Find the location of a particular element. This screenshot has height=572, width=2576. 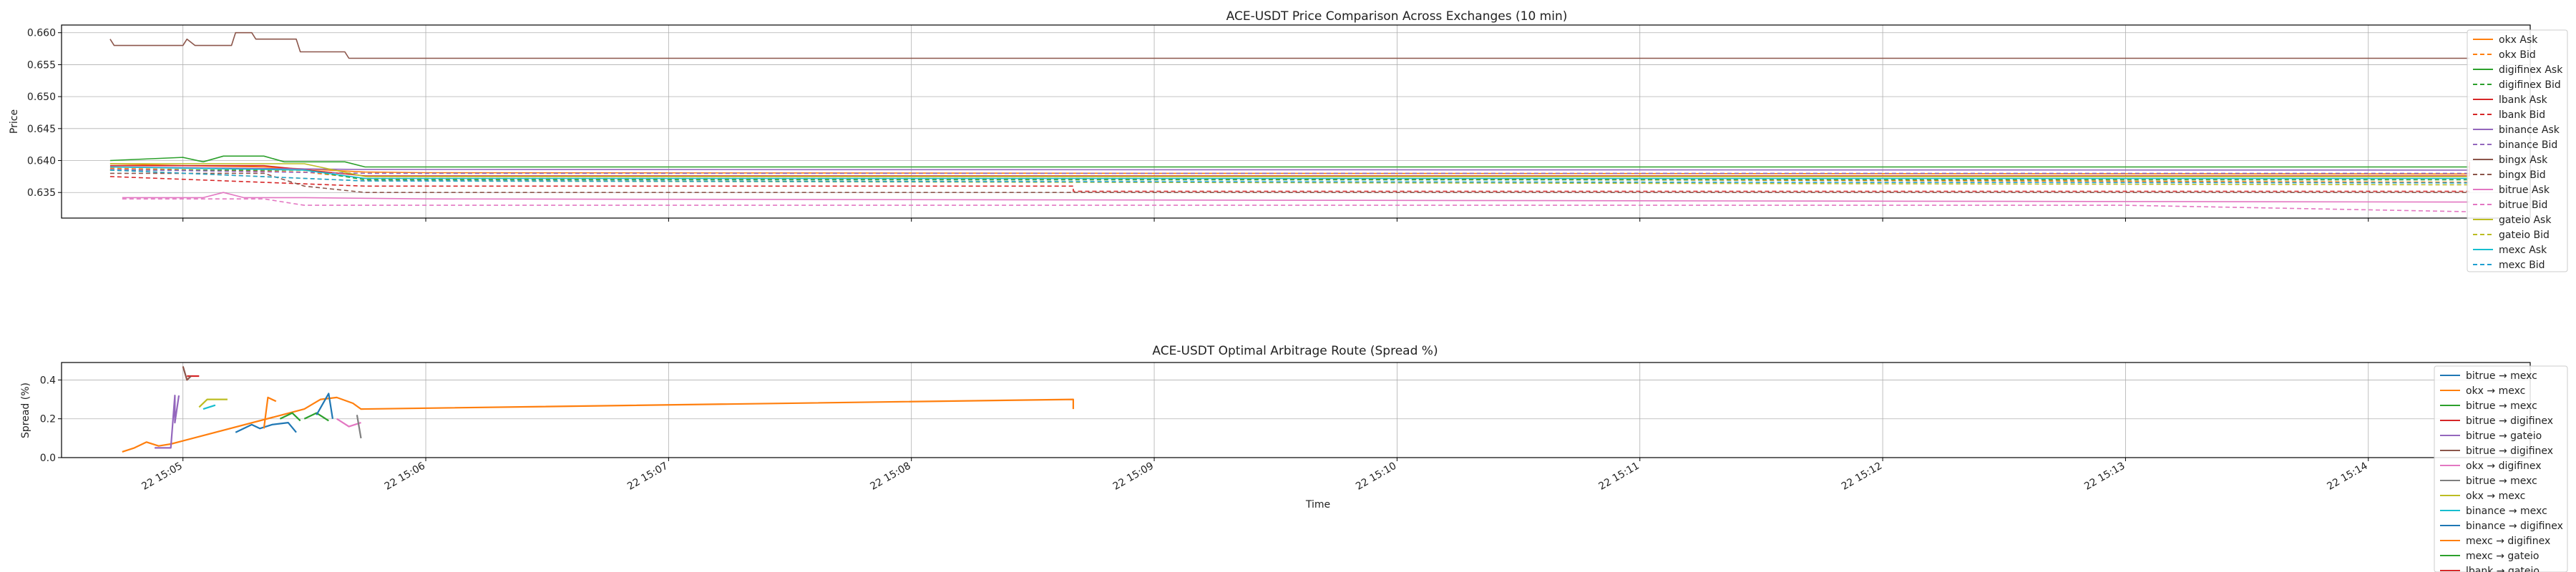

legend-entry: binance → digifinex is located at coordinates (2514, 526).